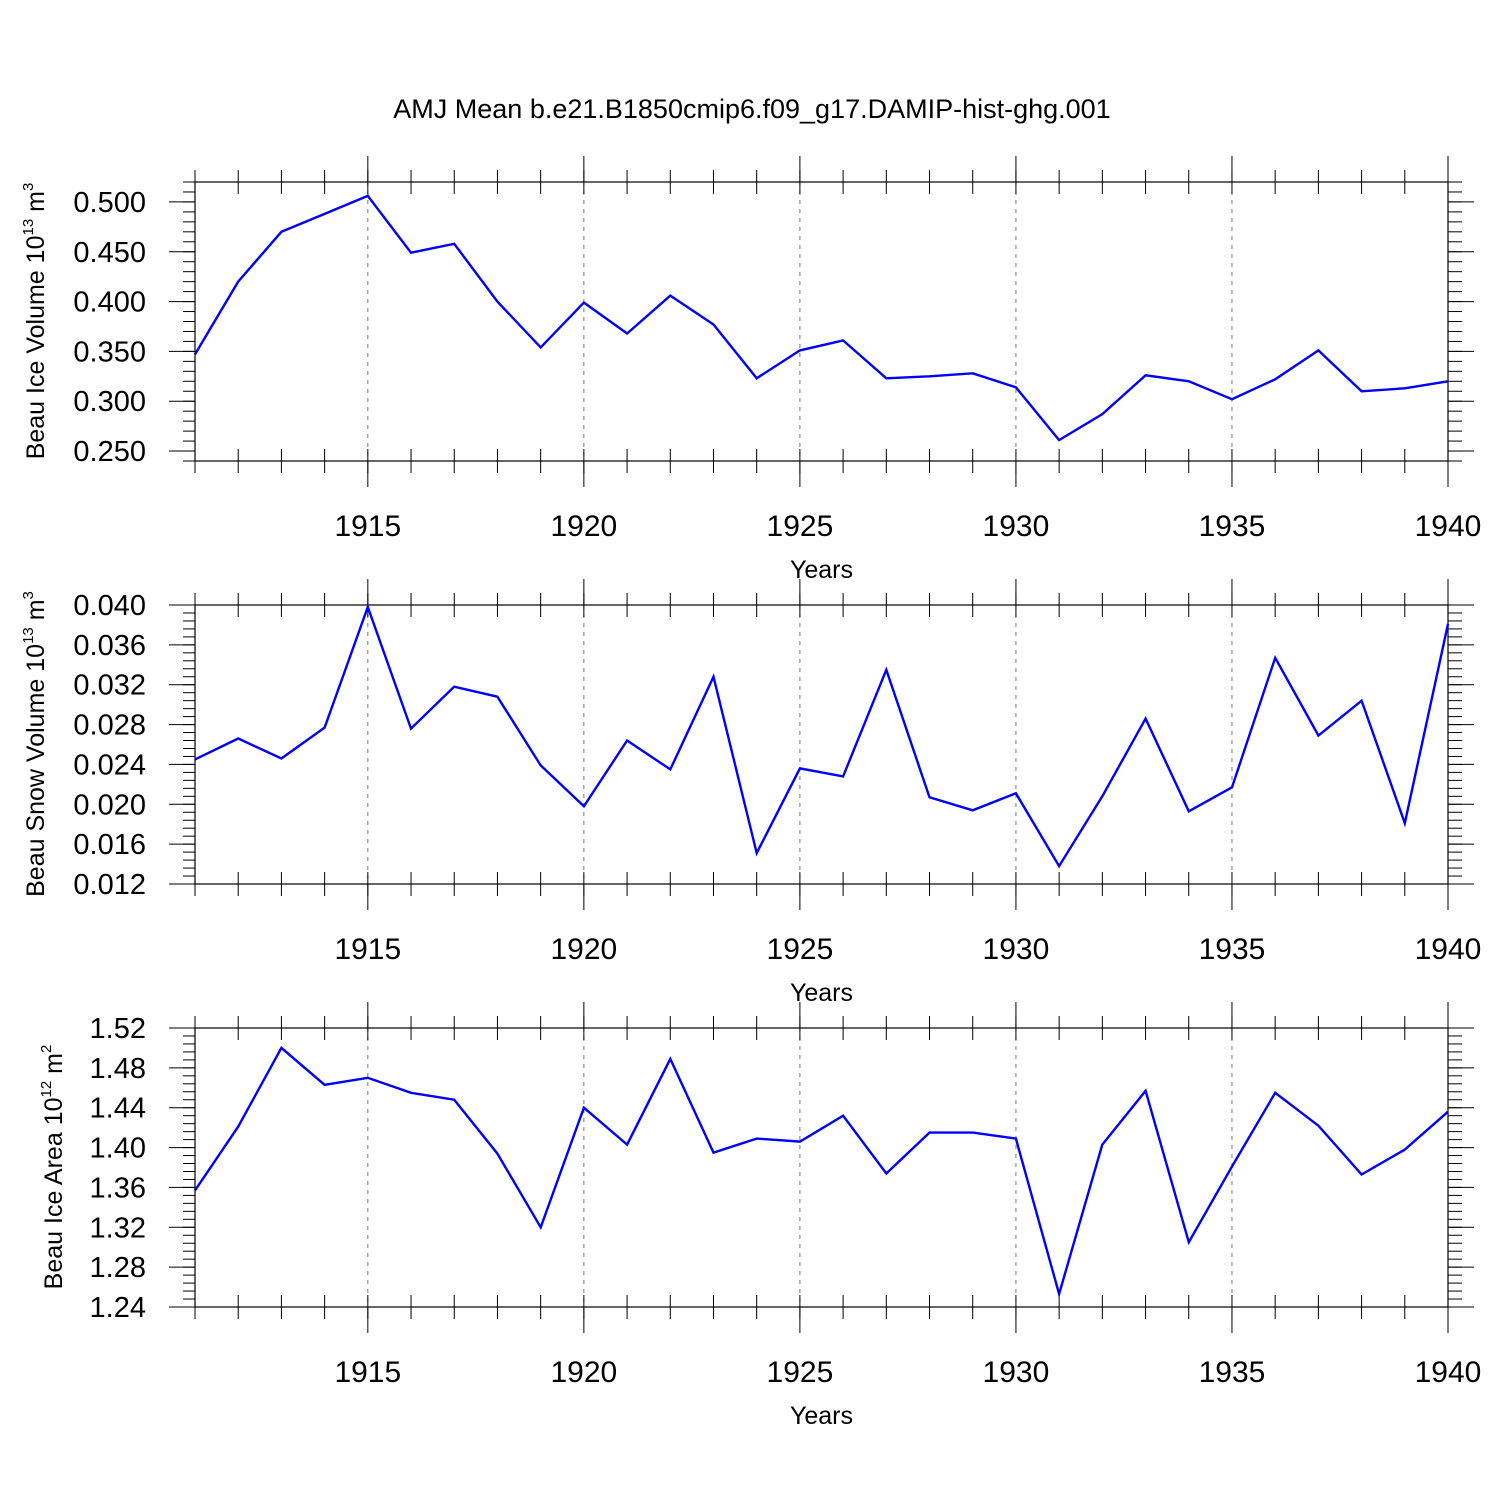 The width and height of the screenshot is (1500, 1500). I want to click on y-tick-label: 0.012, so click(109, 885).